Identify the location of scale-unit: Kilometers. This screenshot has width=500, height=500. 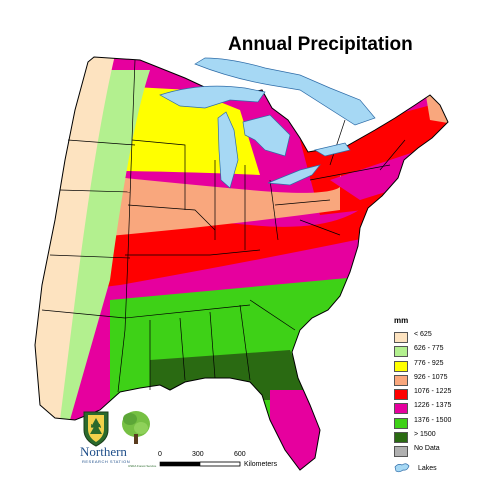
(261, 464).